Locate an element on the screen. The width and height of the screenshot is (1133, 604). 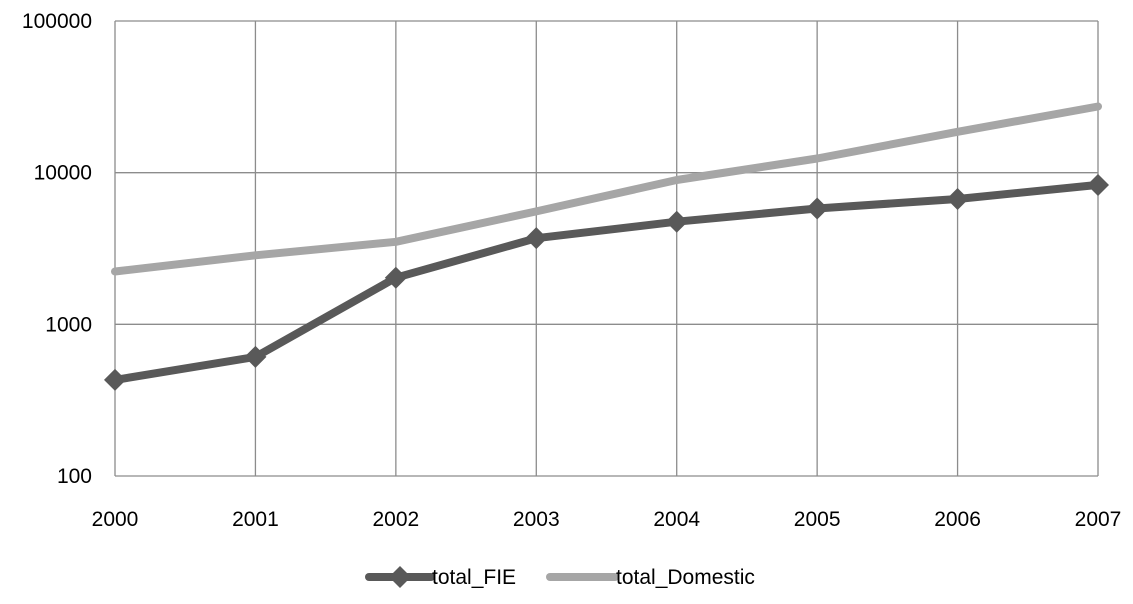
y-tick-label: 100000 is located at coordinates (57, 21).